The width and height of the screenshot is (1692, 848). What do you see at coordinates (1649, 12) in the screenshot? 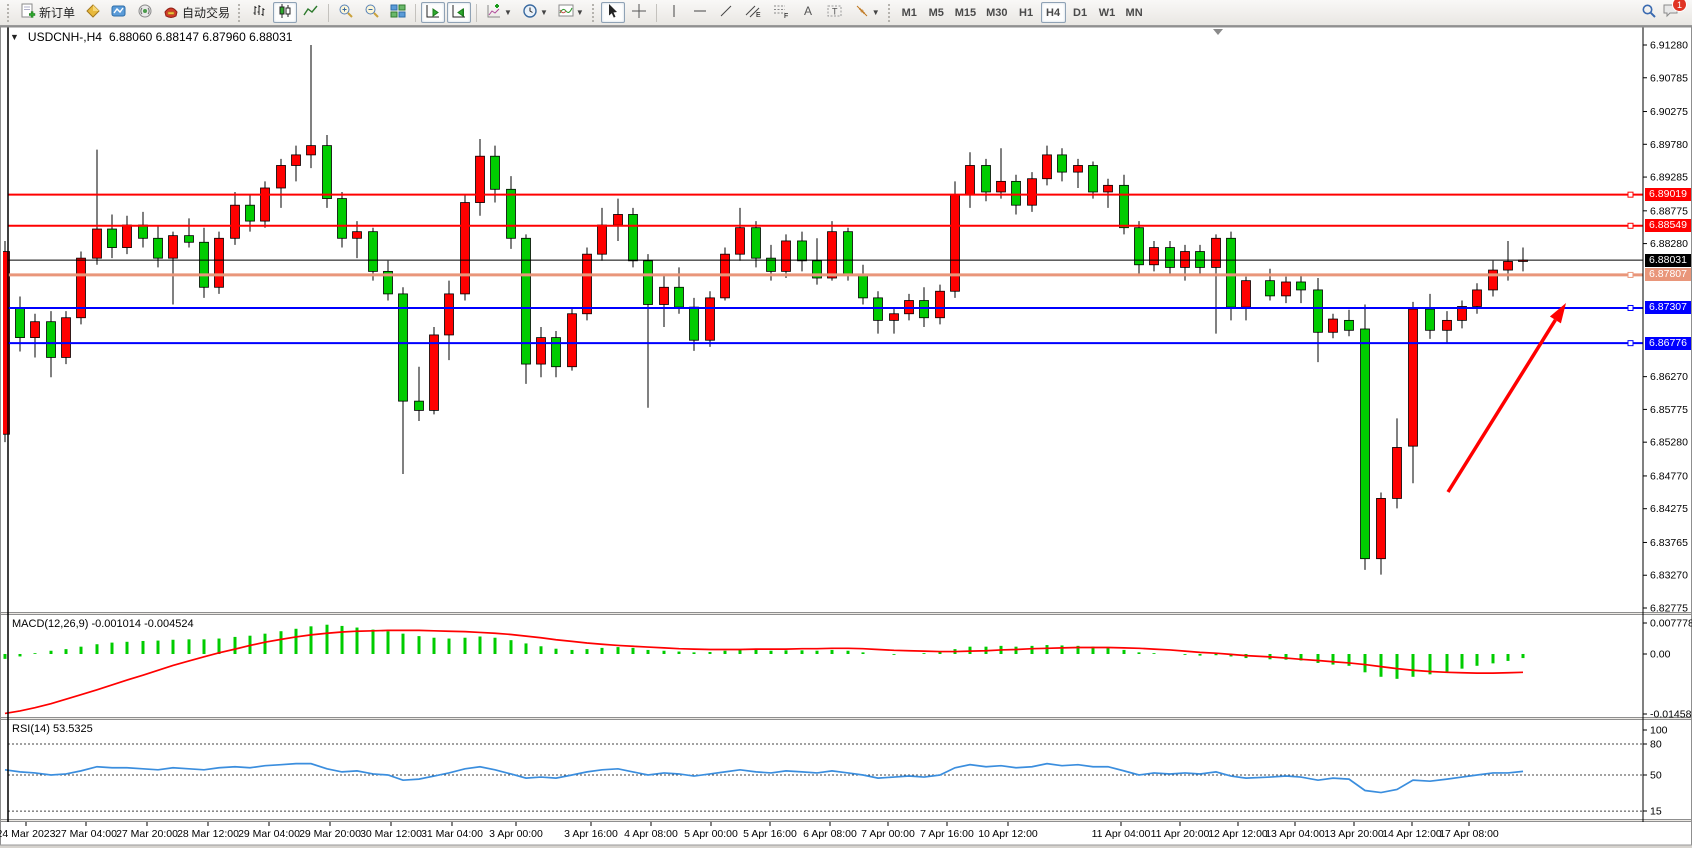
I see `search-button` at bounding box center [1649, 12].